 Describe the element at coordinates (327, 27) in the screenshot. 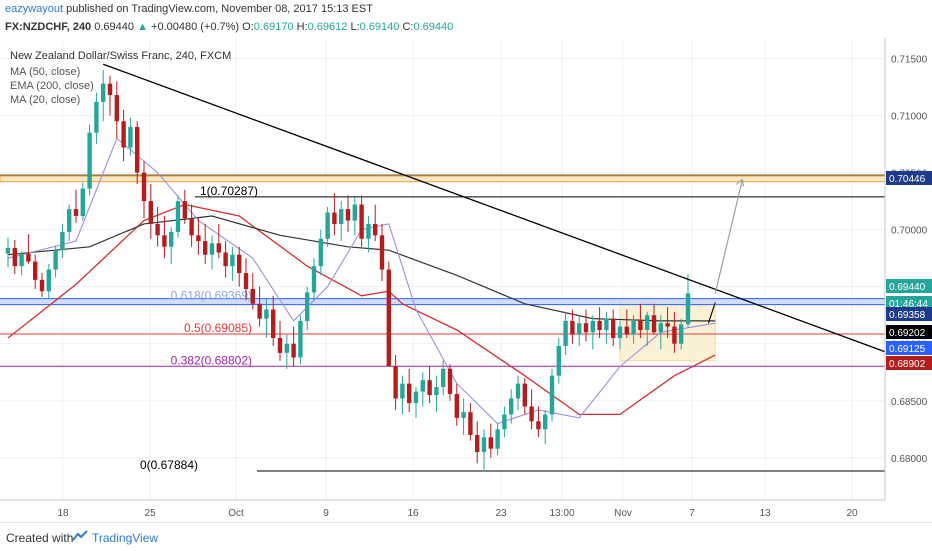

I see `high-value: 0.69612` at that location.